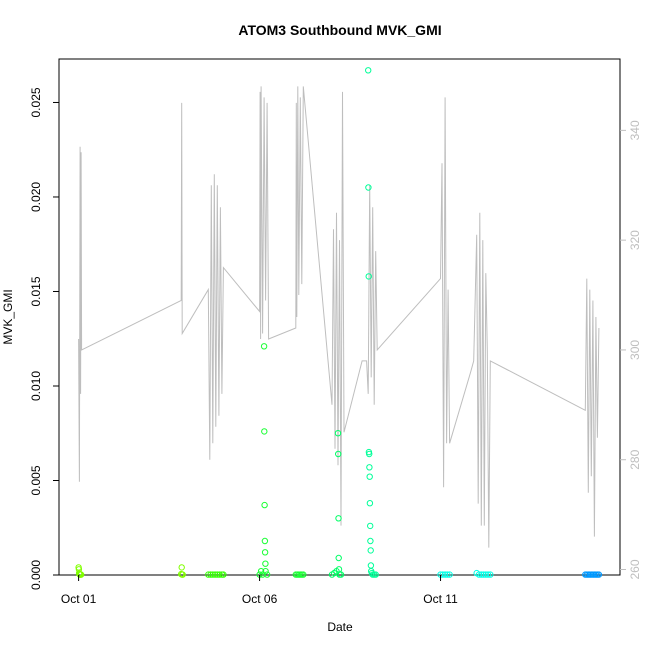  What do you see at coordinates (36, 386) in the screenshot?
I see `y-tick-label-2: 0.010` at bounding box center [36, 386].